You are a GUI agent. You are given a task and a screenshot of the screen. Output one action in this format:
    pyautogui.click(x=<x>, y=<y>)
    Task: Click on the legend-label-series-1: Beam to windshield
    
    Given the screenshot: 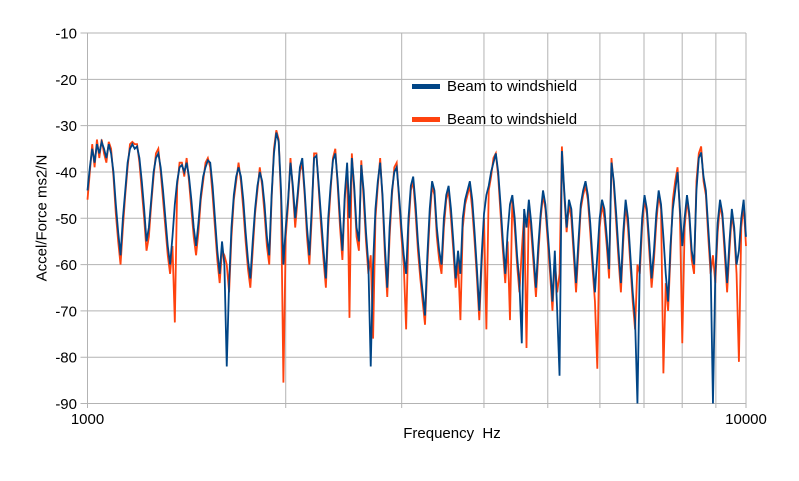 What is the action you would take?
    pyautogui.click(x=512, y=86)
    